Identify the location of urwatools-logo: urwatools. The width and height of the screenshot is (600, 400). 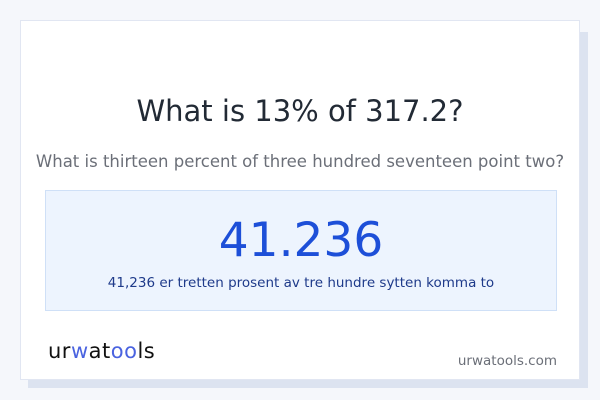
(101, 351).